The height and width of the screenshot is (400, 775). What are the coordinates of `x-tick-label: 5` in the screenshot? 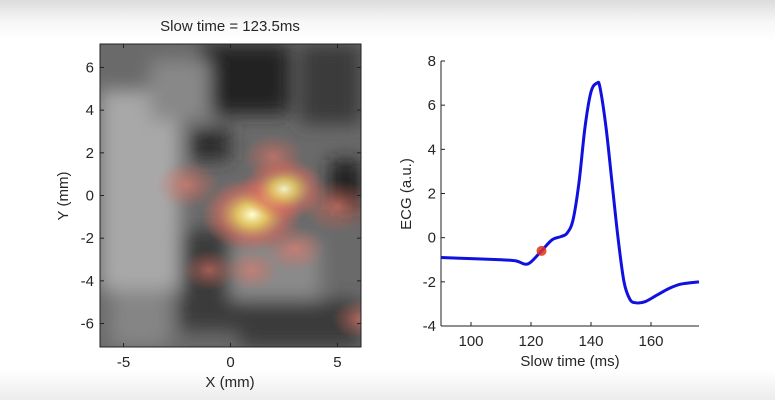 It's located at (337, 362).